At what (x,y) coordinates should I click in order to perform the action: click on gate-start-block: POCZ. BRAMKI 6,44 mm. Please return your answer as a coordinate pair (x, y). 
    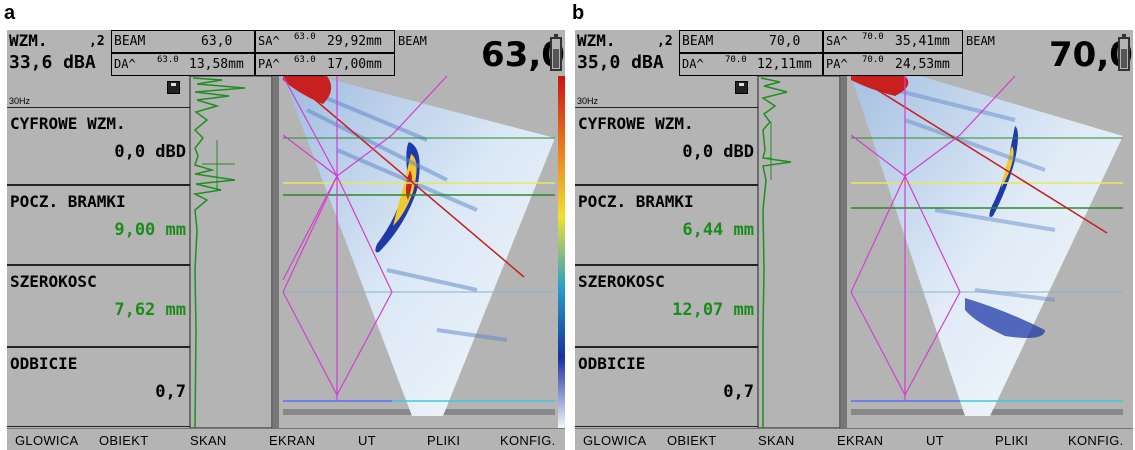
    Looking at the image, I should click on (666, 225).